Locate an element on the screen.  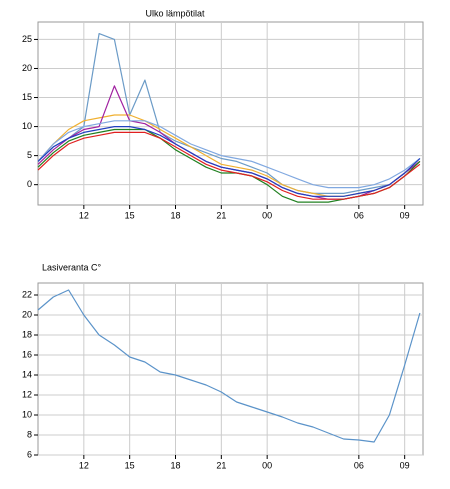
y-tick-label: 5 is located at coordinates (29, 155).